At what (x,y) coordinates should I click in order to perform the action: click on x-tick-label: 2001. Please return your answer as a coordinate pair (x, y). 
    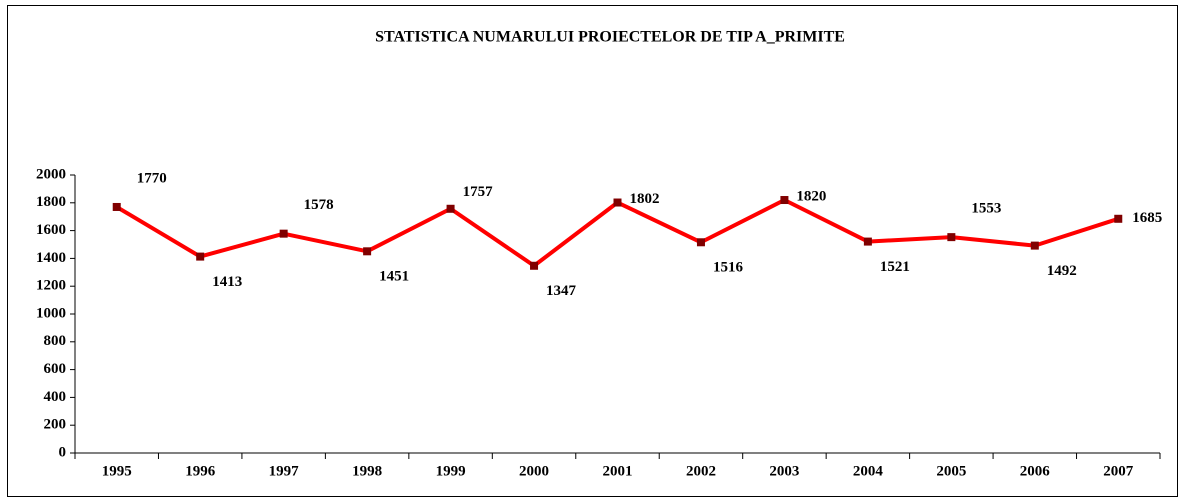
    Looking at the image, I should click on (618, 471).